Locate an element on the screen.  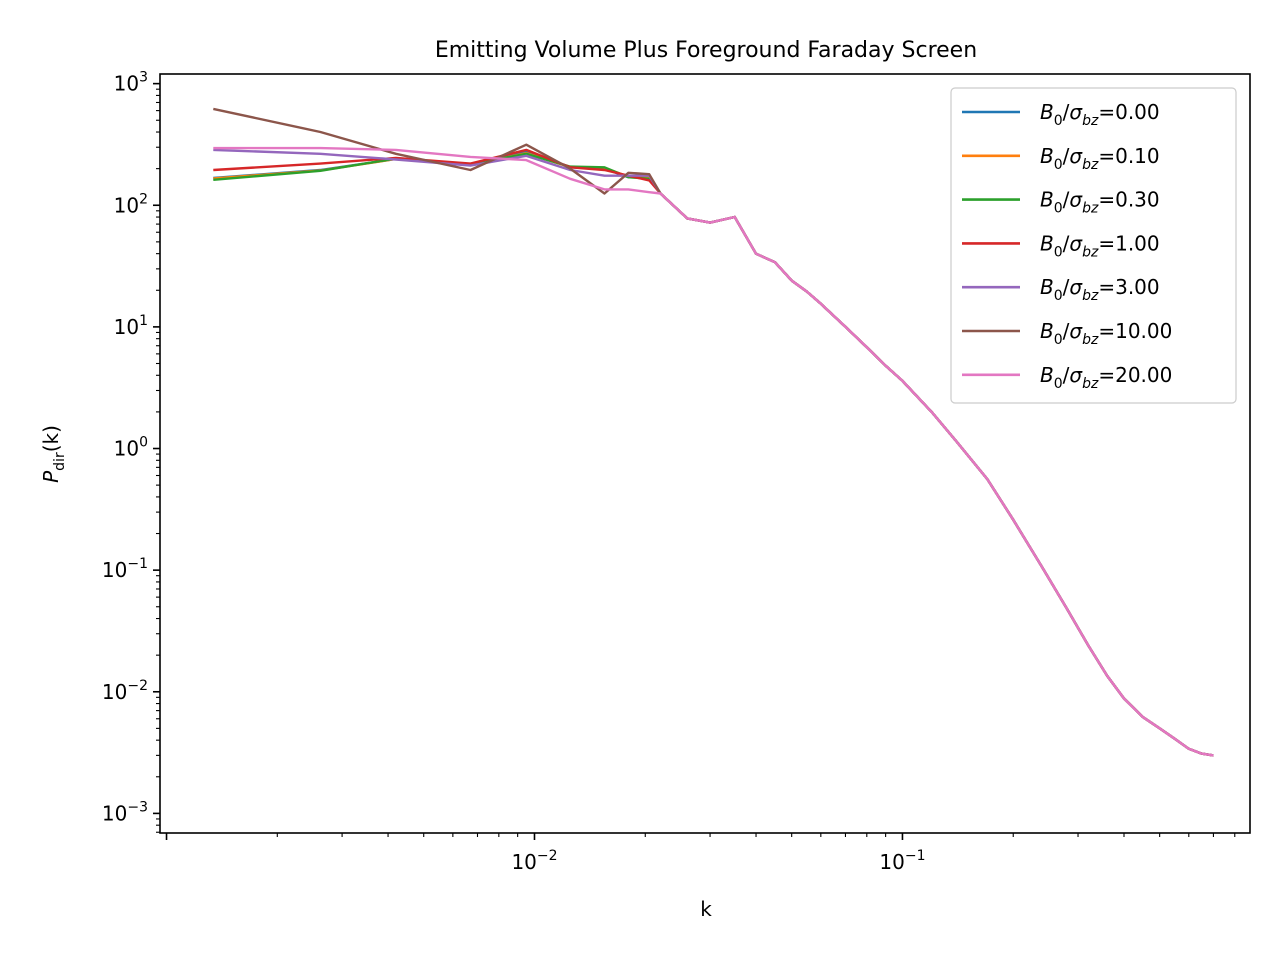
y-tick-label-1: 10⁻² is located at coordinates (125, 691).